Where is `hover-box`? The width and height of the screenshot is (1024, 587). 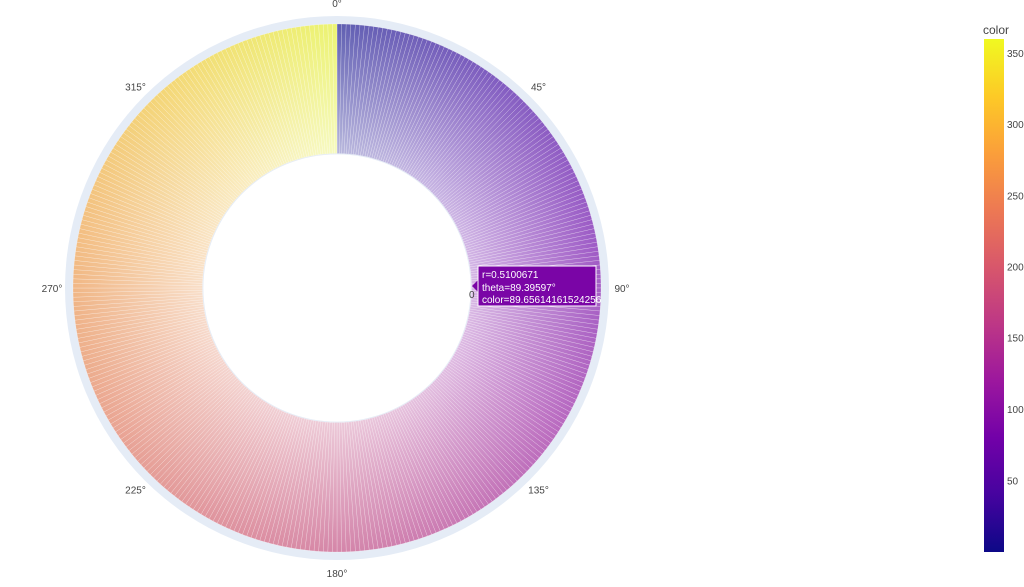 hover-box is located at coordinates (537, 286).